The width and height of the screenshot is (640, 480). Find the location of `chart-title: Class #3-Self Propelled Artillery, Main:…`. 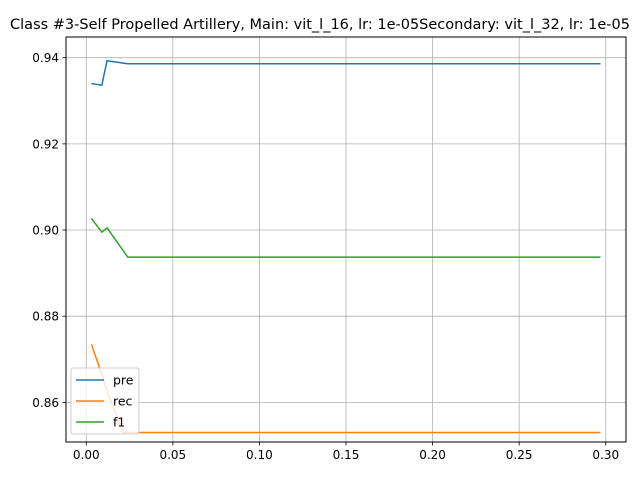

chart-title: Class #3-Self Propelled Artillery, Main:… is located at coordinates (320, 25).